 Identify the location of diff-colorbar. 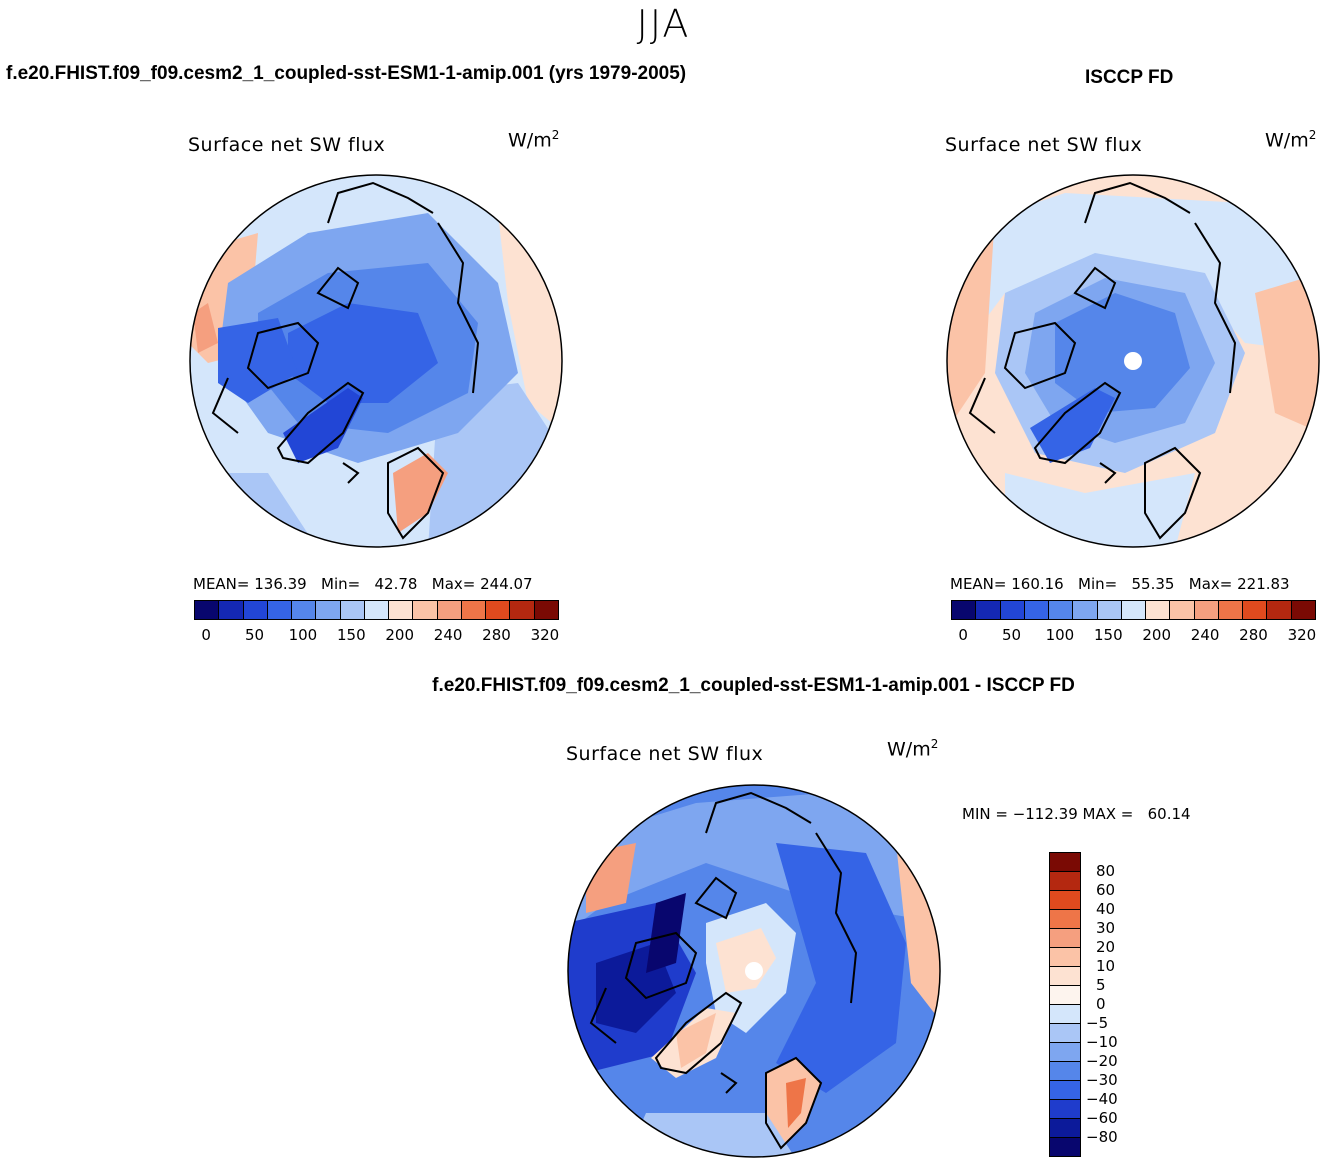
(1065, 1004).